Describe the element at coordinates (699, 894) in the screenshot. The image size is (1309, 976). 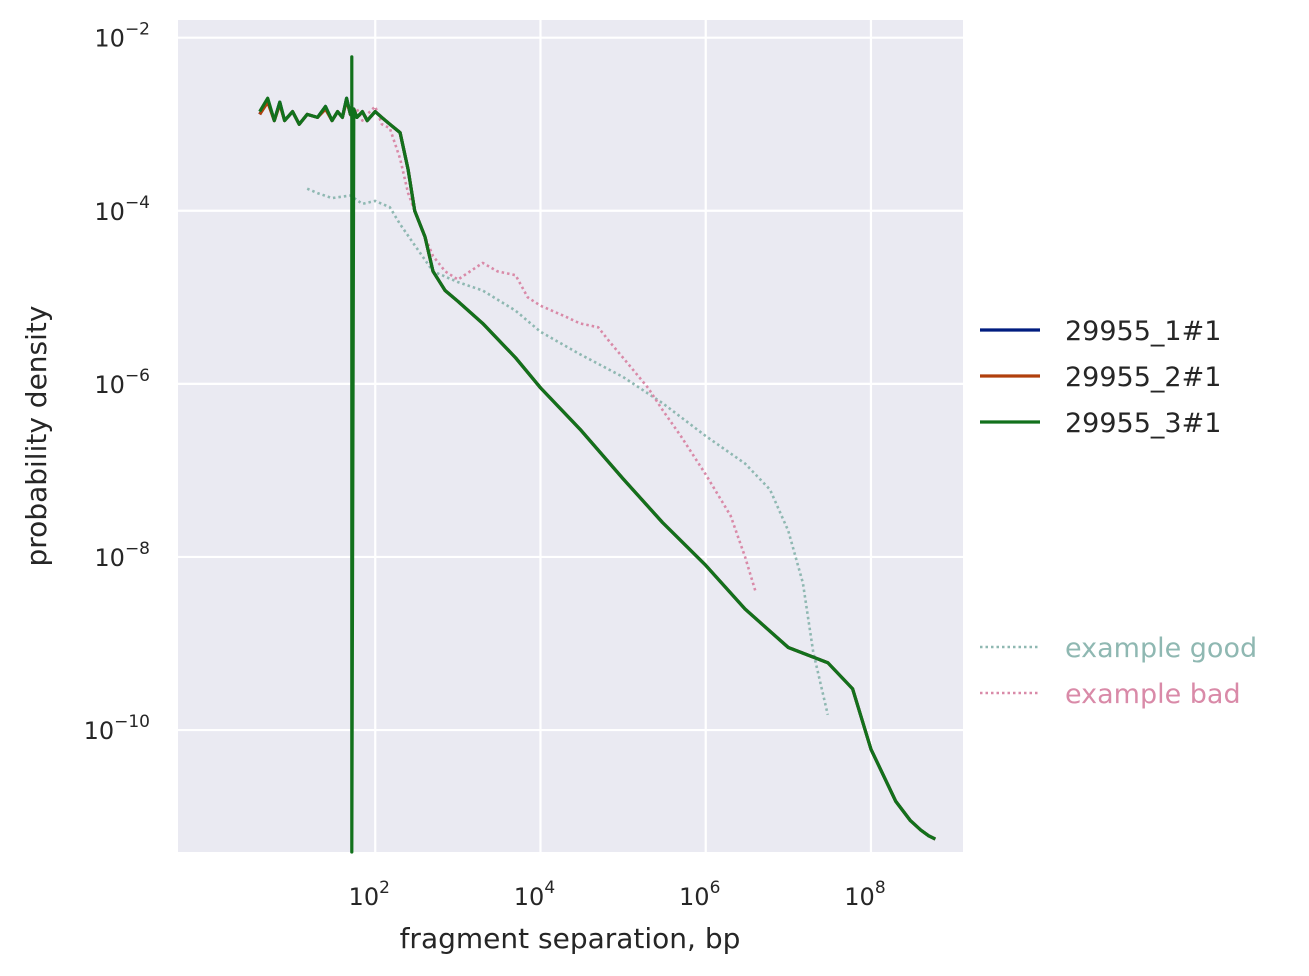
I see `x-tick-label-2: 10⁶` at that location.